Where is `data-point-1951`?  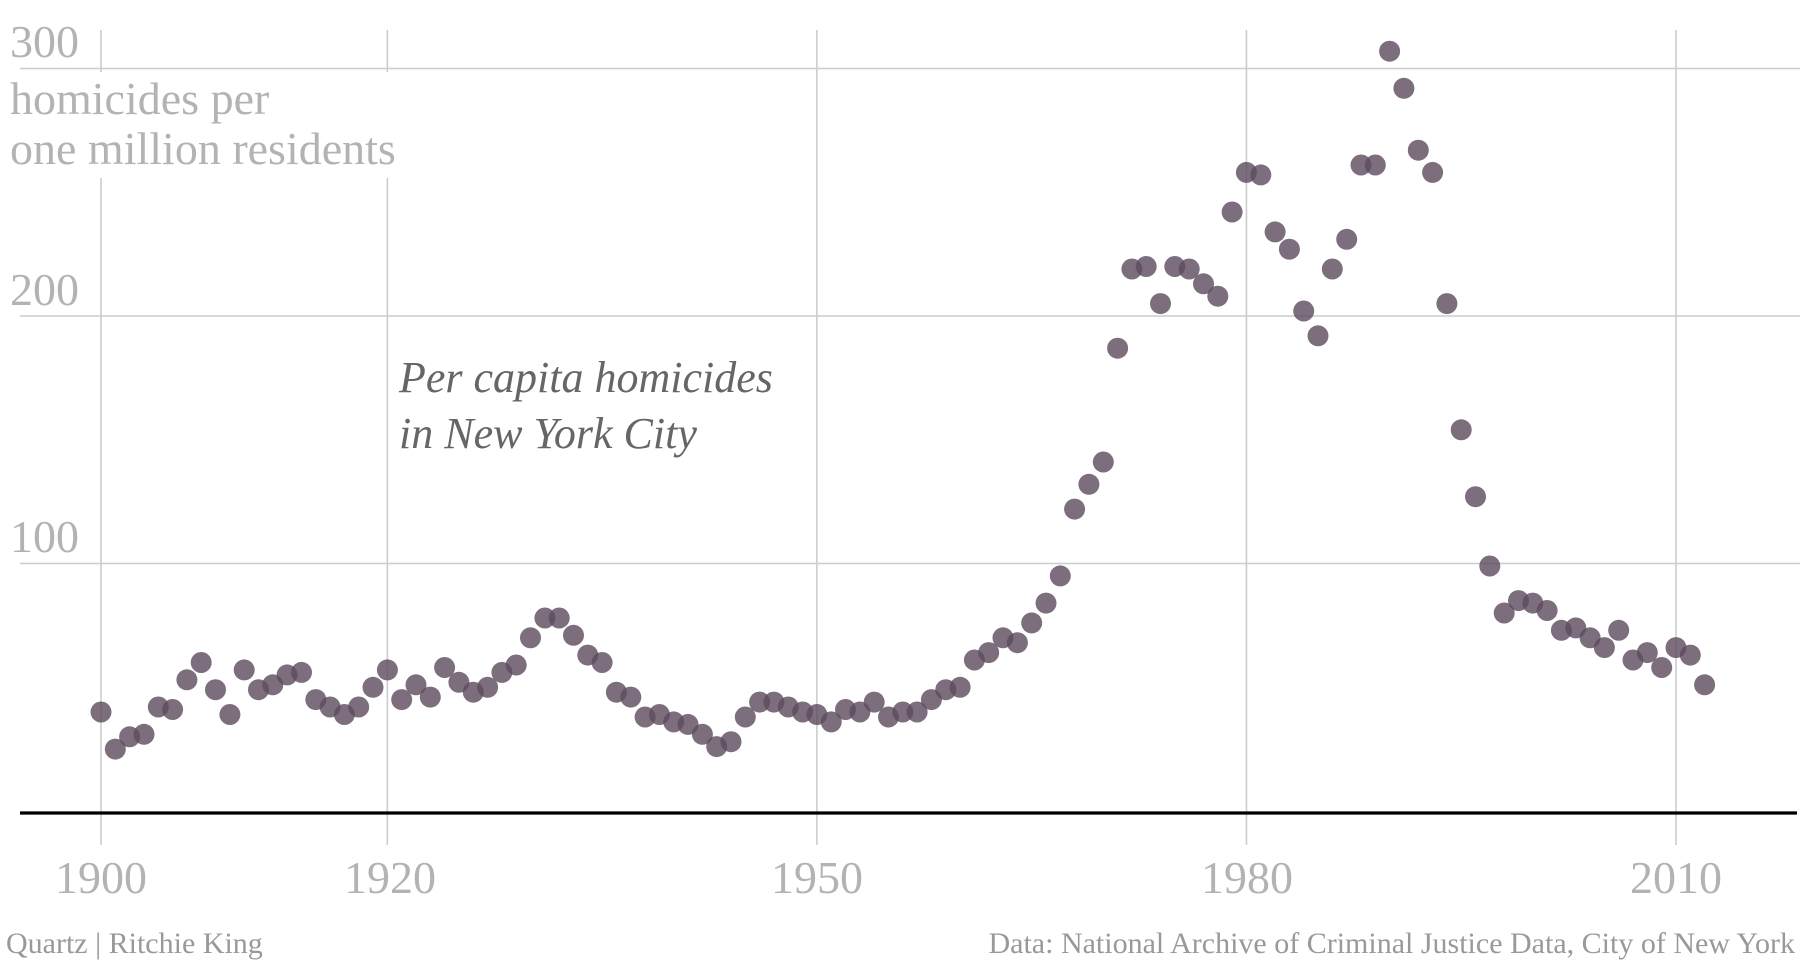
data-point-1951 is located at coordinates (831, 722).